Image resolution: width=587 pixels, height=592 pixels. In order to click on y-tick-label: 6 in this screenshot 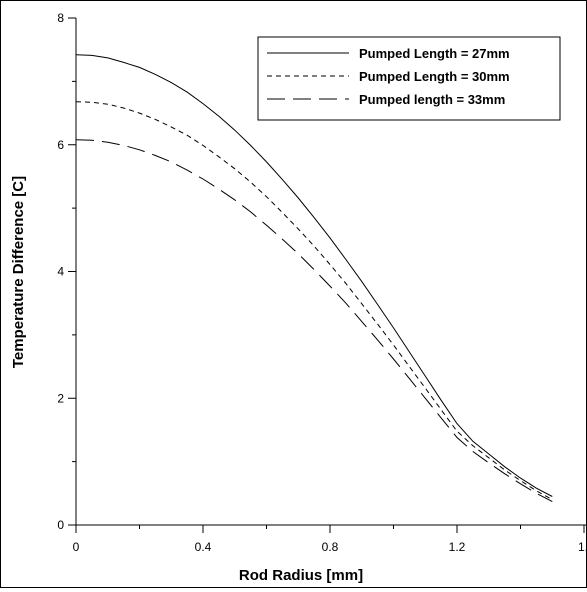, I will do `click(60, 145)`.